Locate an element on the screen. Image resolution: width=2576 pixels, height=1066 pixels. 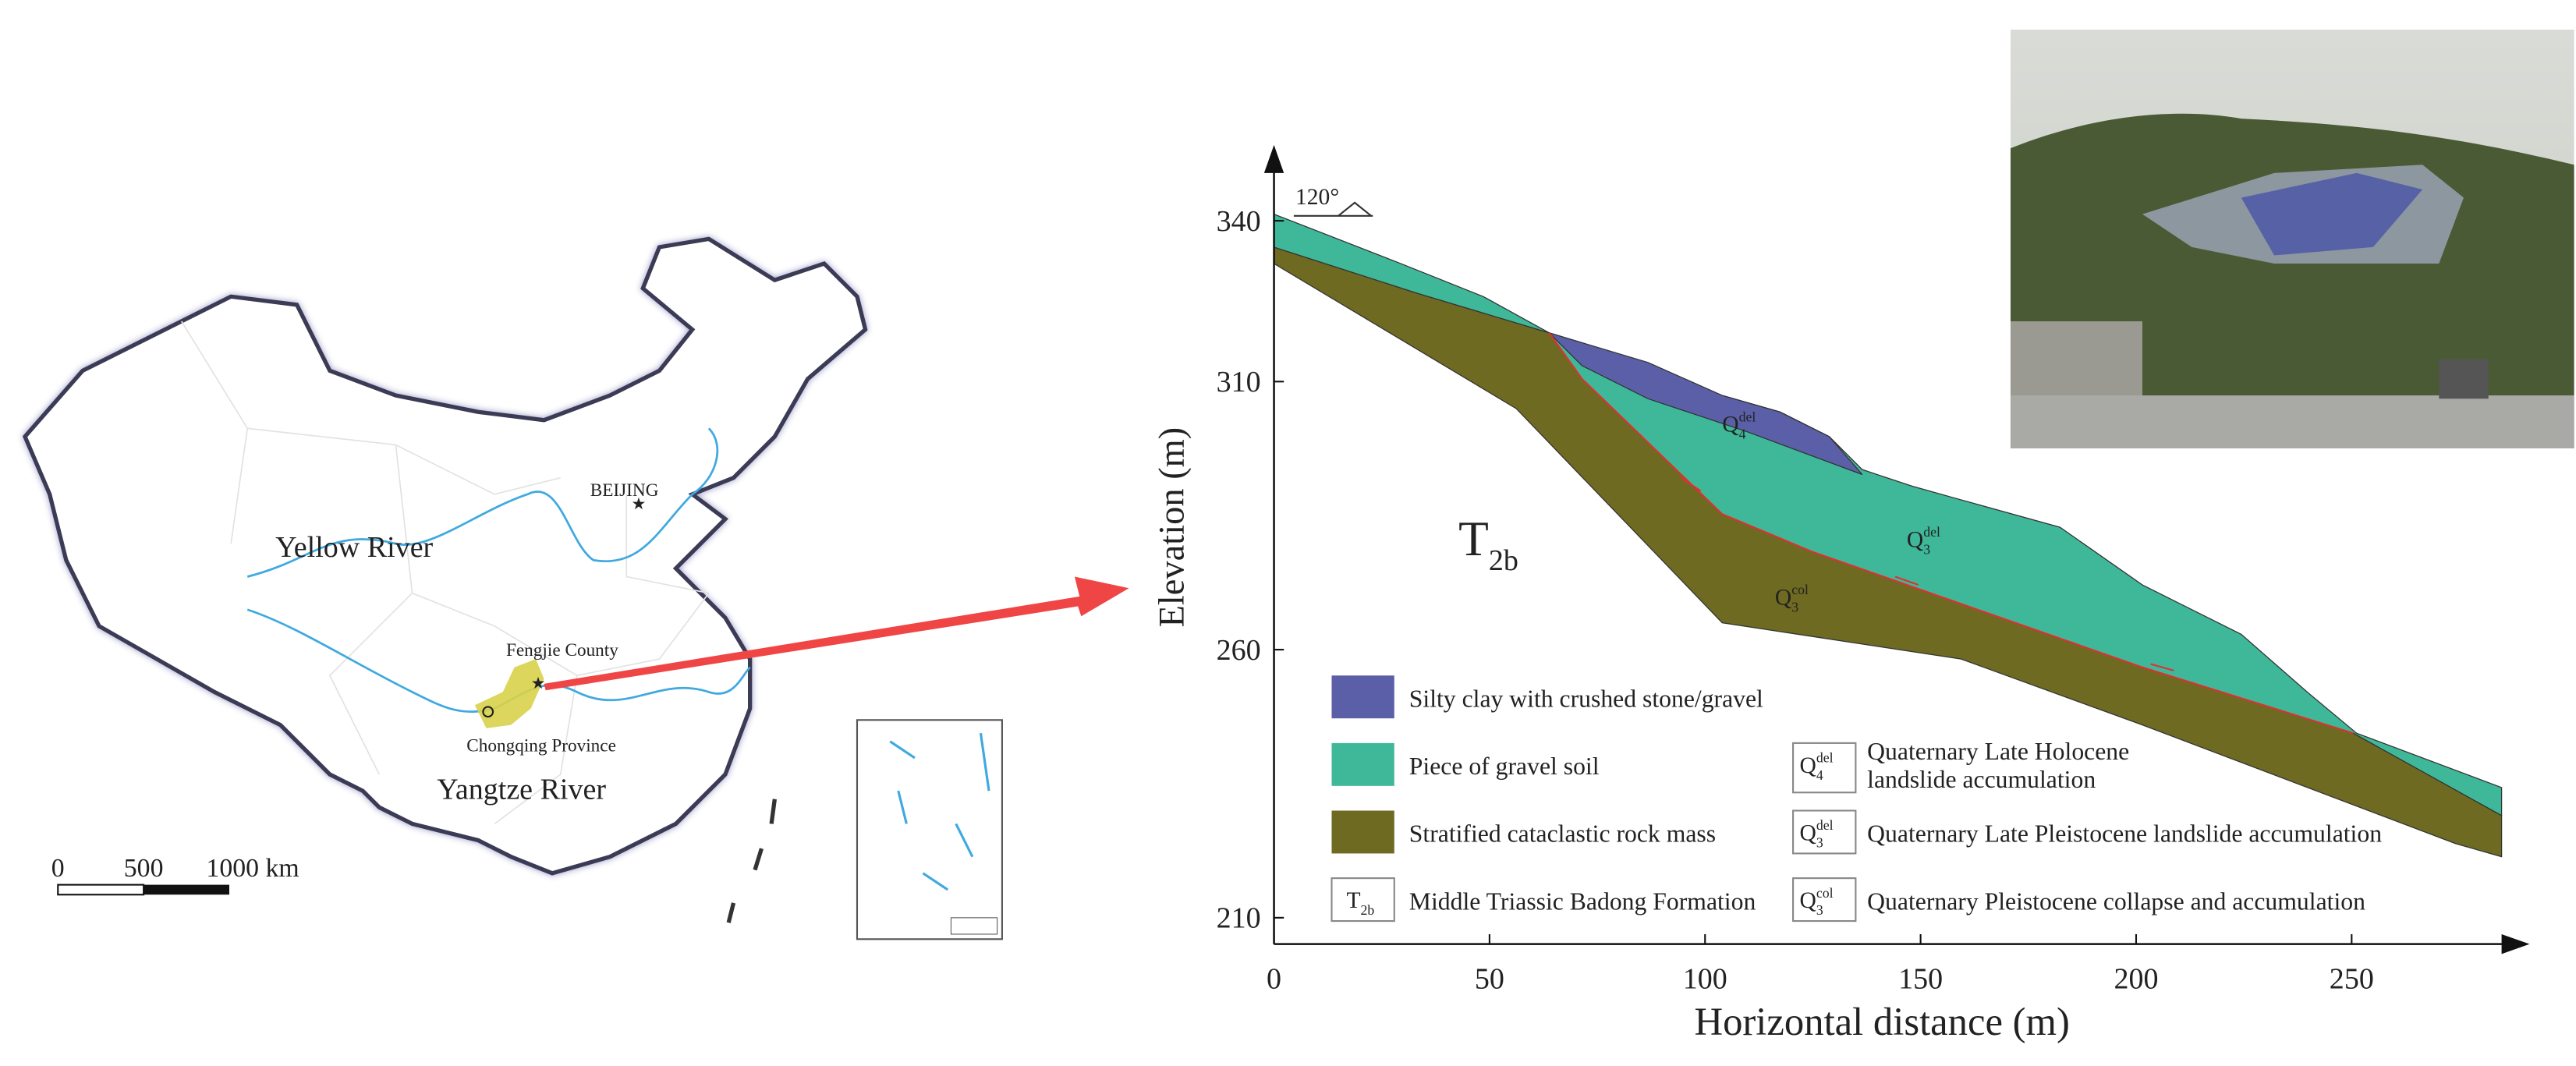
orientation-symbol is located at coordinates (1333, 209).